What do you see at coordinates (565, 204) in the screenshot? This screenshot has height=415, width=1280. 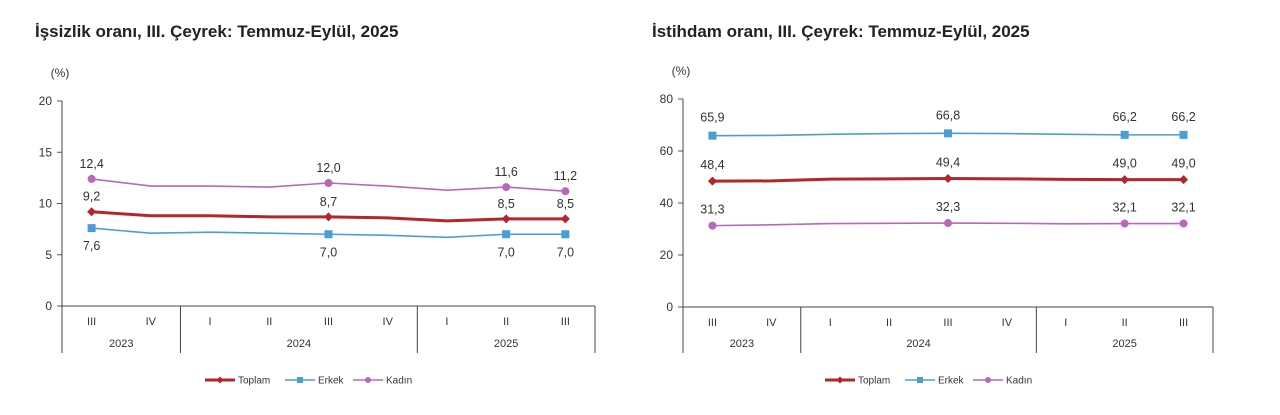 I see `data-label: 8,5` at bounding box center [565, 204].